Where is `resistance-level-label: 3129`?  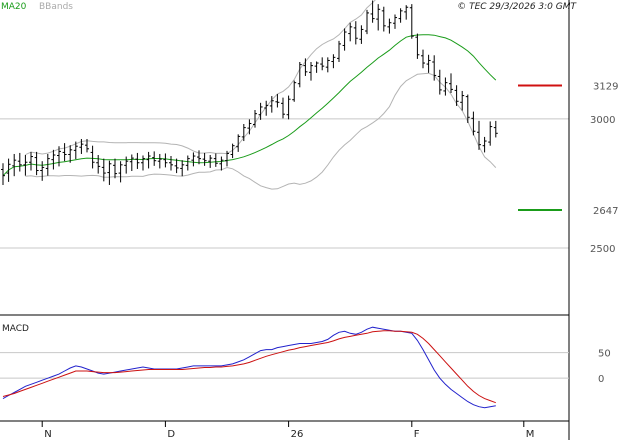 resistance-level-label: 3129 is located at coordinates (605, 87).